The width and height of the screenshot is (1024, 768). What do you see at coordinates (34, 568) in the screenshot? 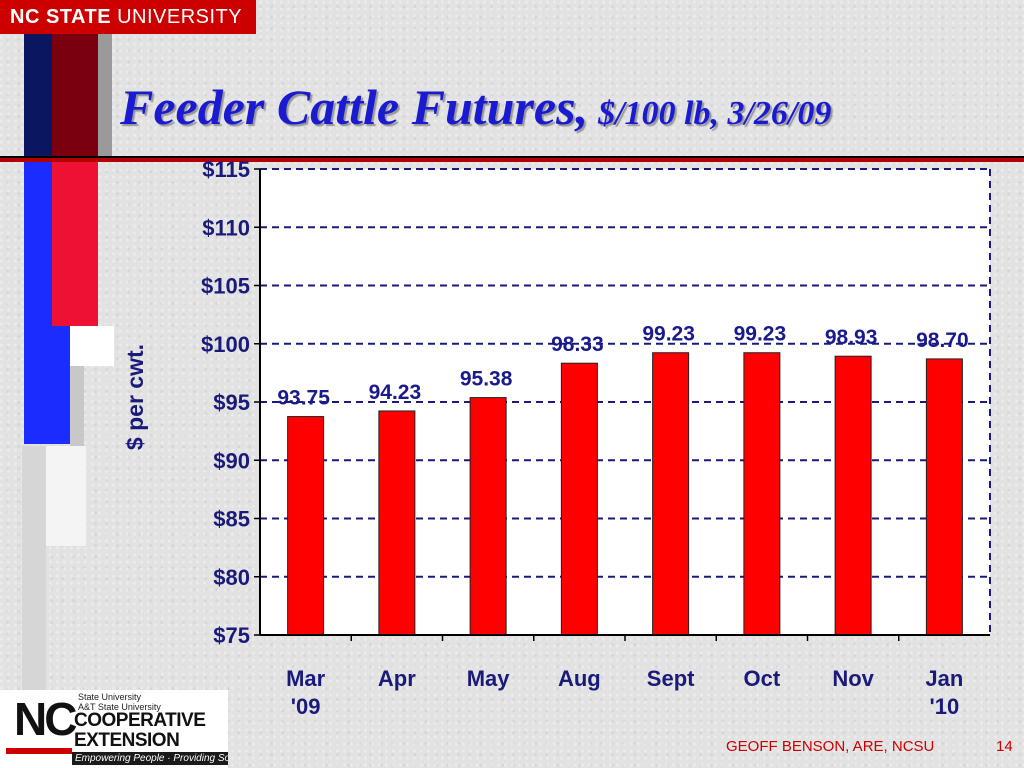
I see `decorative-bar-gray-lower` at bounding box center [34, 568].